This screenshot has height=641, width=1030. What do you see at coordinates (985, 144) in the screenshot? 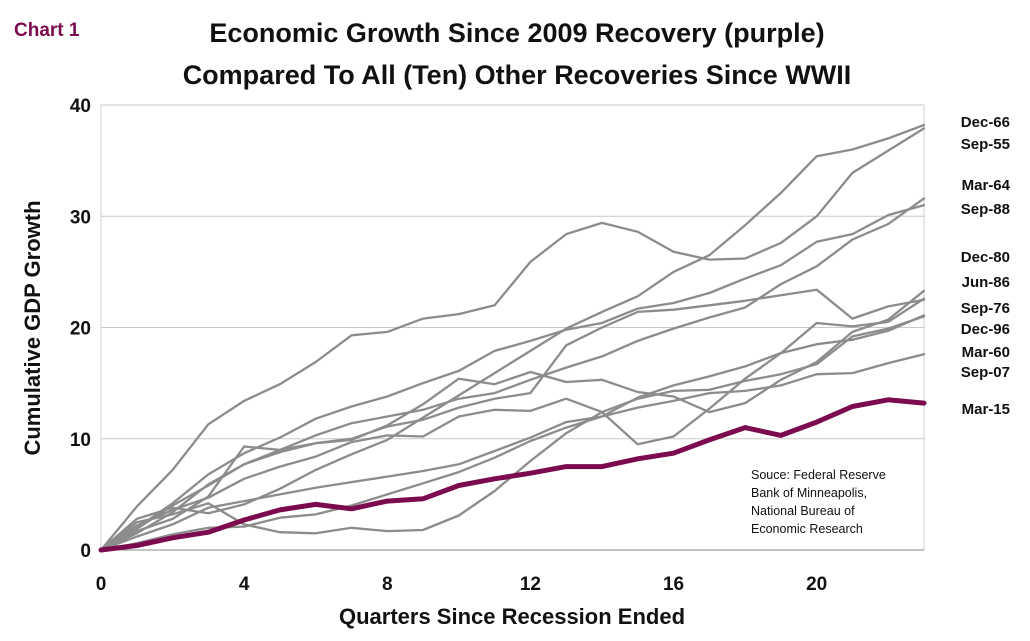
I see `legend-label-sep-55: Sep-55` at bounding box center [985, 144].